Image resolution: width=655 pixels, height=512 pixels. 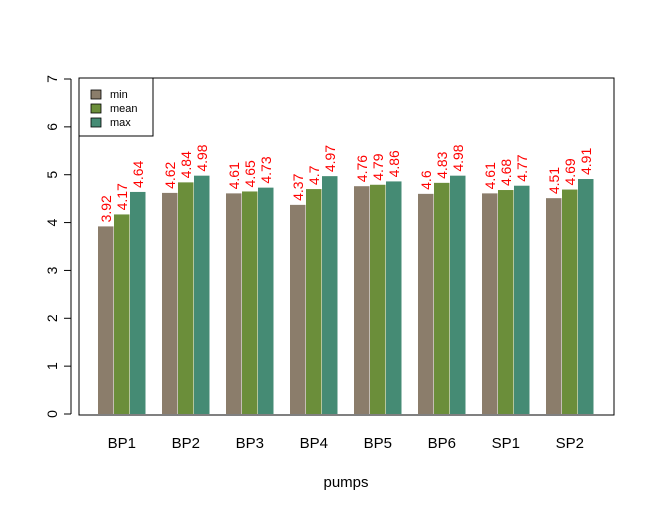 What do you see at coordinates (378, 166) in the screenshot?
I see `data-label-bp5-mean: 4.79` at bounding box center [378, 166].